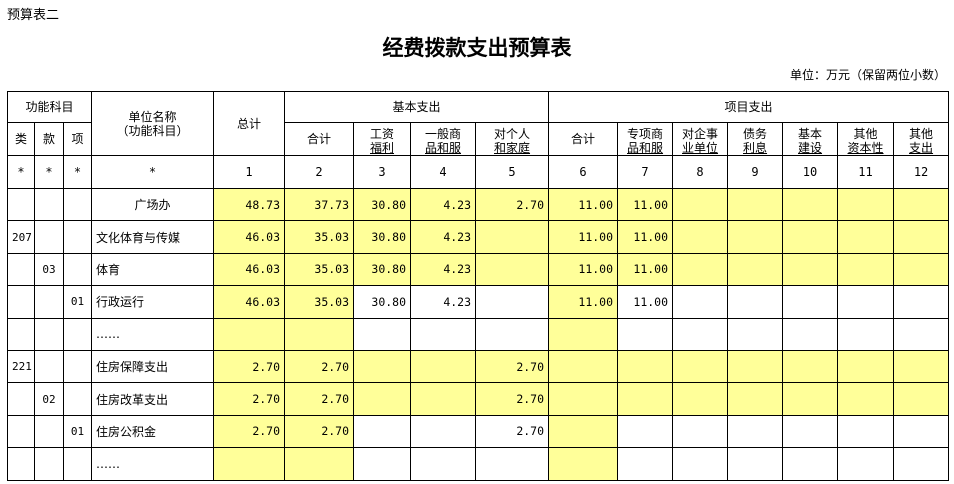  Describe the element at coordinates (382, 302) in the screenshot. I see `value-col-3: 30.80` at that location.